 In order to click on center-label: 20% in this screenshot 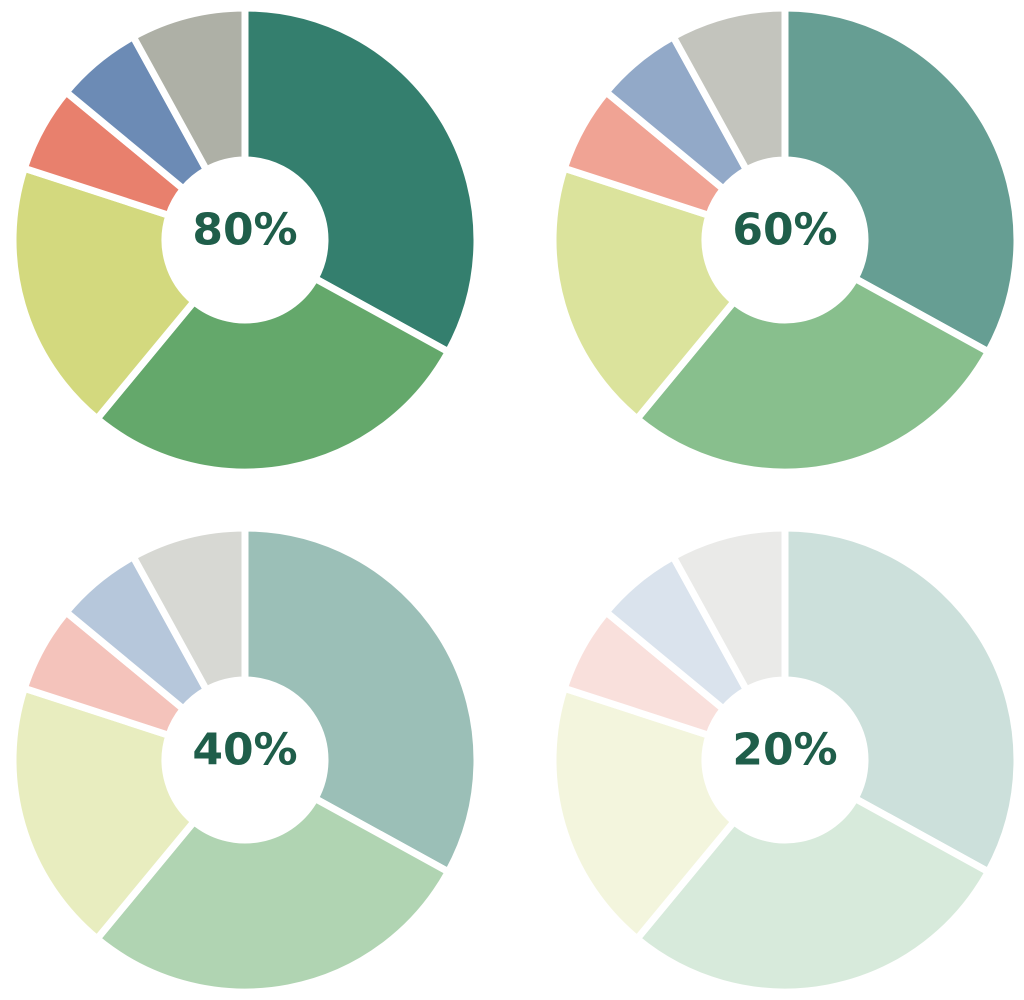, I will do `click(784, 750)`.